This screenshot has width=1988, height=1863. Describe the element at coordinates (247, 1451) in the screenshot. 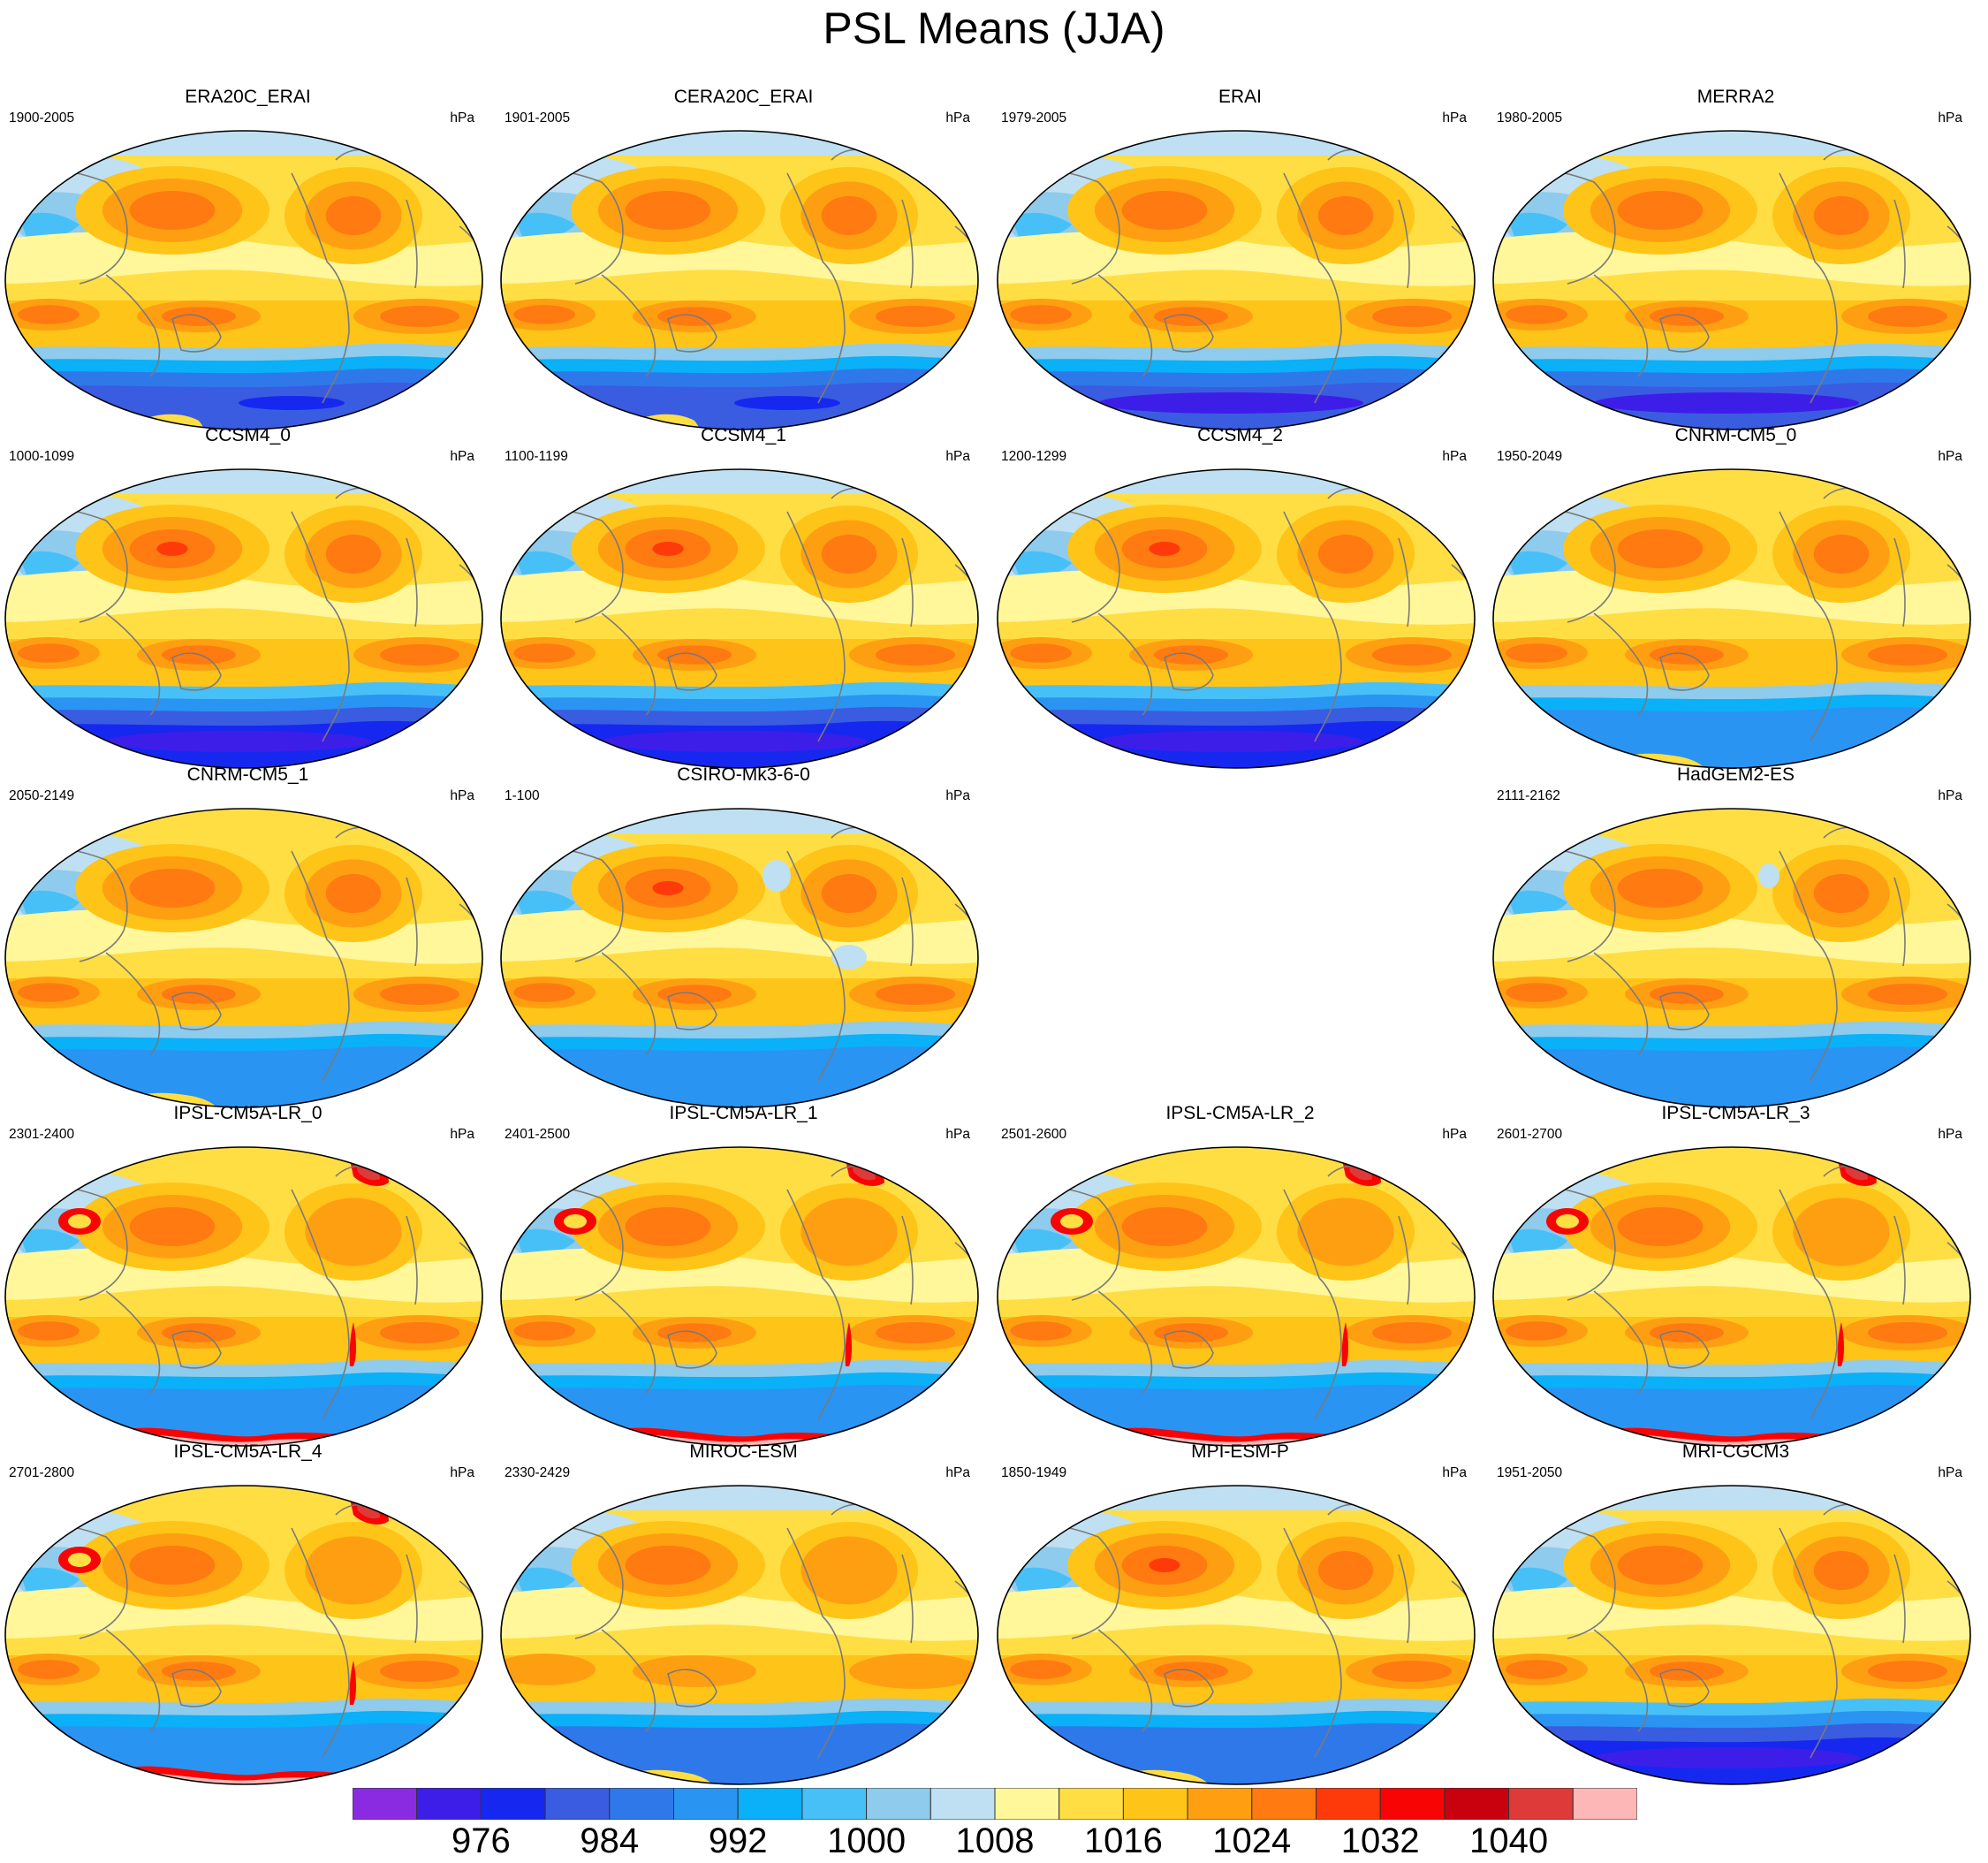

I see `panel-title: IPSL-CM5A-LR_4` at that location.